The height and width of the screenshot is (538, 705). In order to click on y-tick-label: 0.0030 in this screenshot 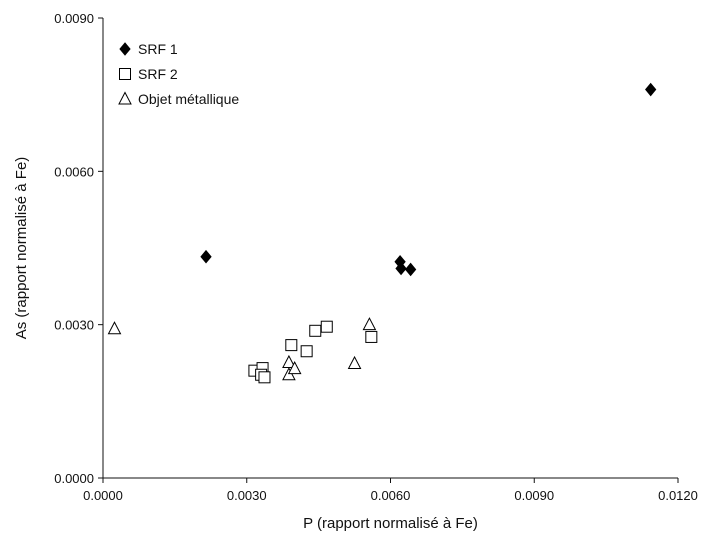, I will do `click(74, 325)`.